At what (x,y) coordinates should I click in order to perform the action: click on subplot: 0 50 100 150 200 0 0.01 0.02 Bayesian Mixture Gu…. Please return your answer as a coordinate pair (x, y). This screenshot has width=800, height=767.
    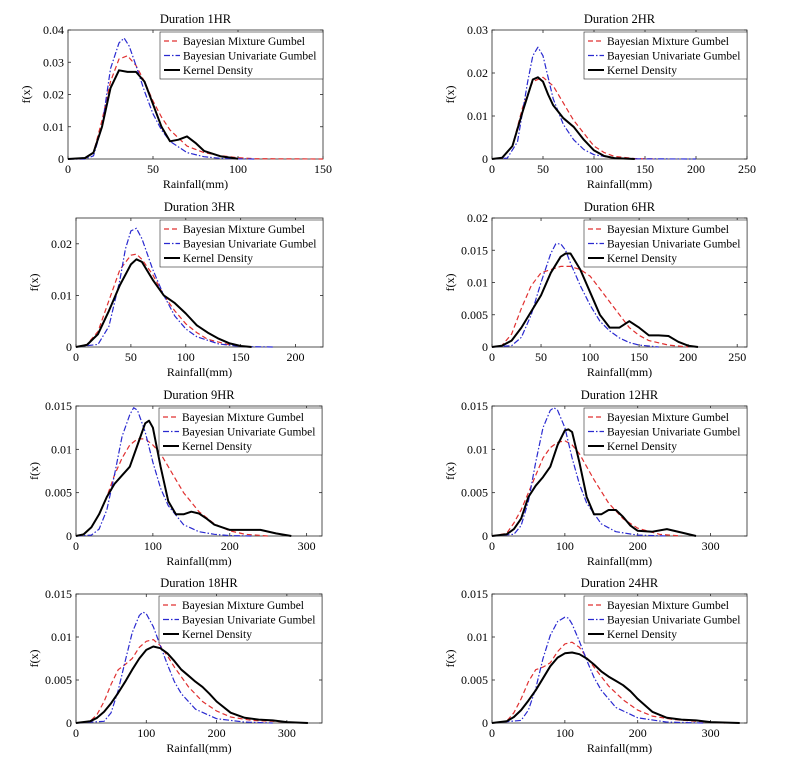
    Looking at the image, I should click on (175, 289).